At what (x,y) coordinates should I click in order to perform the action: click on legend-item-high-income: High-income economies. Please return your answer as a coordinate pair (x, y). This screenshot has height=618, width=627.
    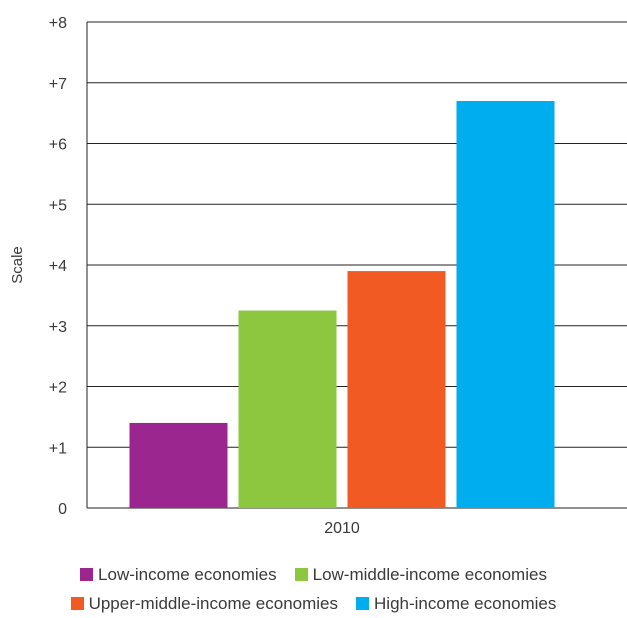
    Looking at the image, I should click on (456, 604).